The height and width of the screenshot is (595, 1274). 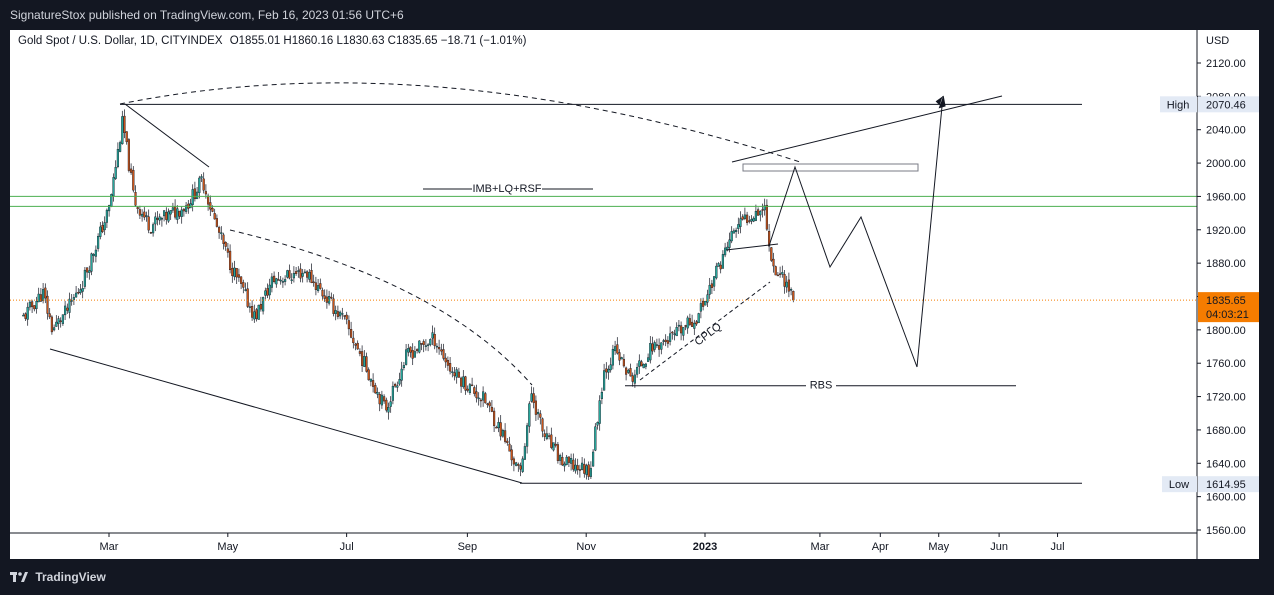 What do you see at coordinates (1227, 315) in the screenshot?
I see `last-price-countdown: 04:03:21` at bounding box center [1227, 315].